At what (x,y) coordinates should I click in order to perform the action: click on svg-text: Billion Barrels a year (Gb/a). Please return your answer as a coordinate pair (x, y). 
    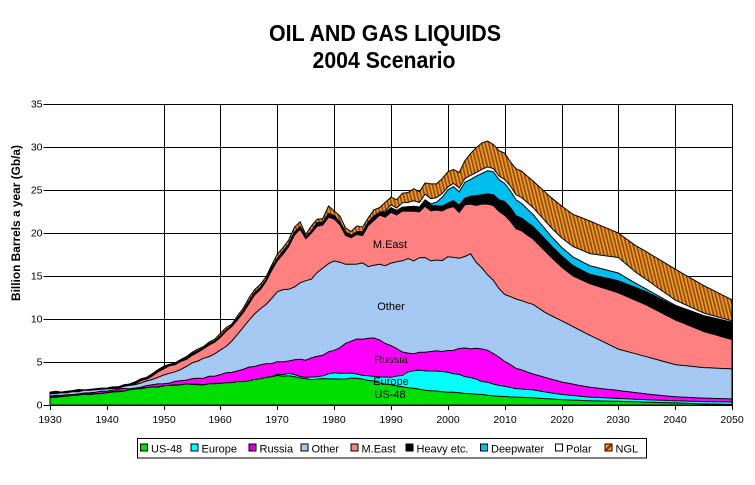
    Looking at the image, I should click on (17, 223).